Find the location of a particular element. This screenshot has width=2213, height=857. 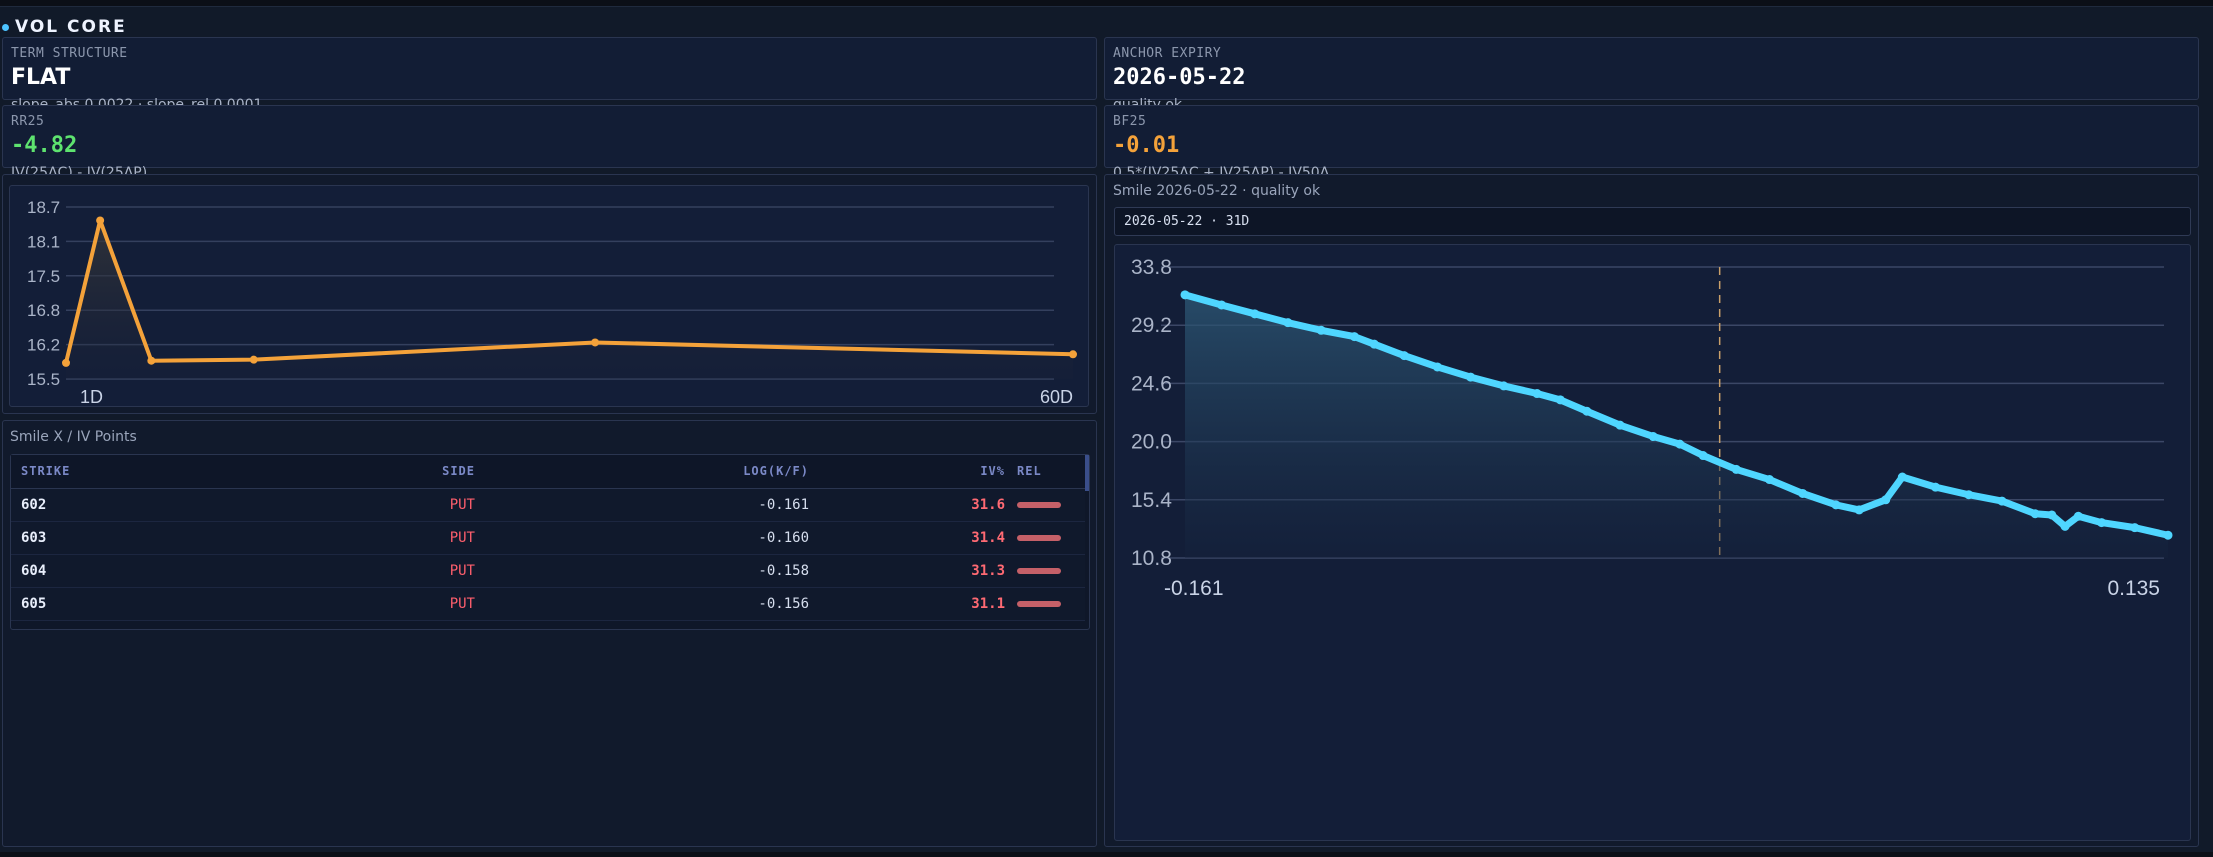

status-dot-icon is located at coordinates (5, 27).